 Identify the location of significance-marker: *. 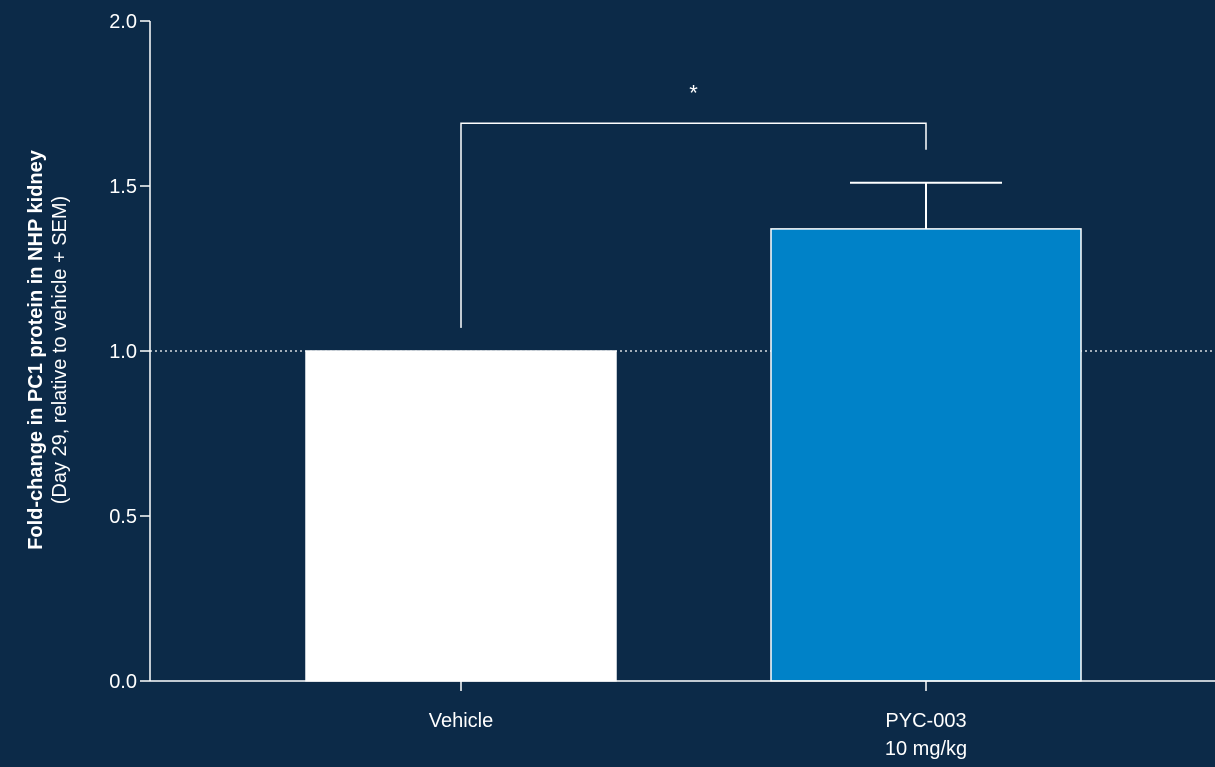
(693, 92).